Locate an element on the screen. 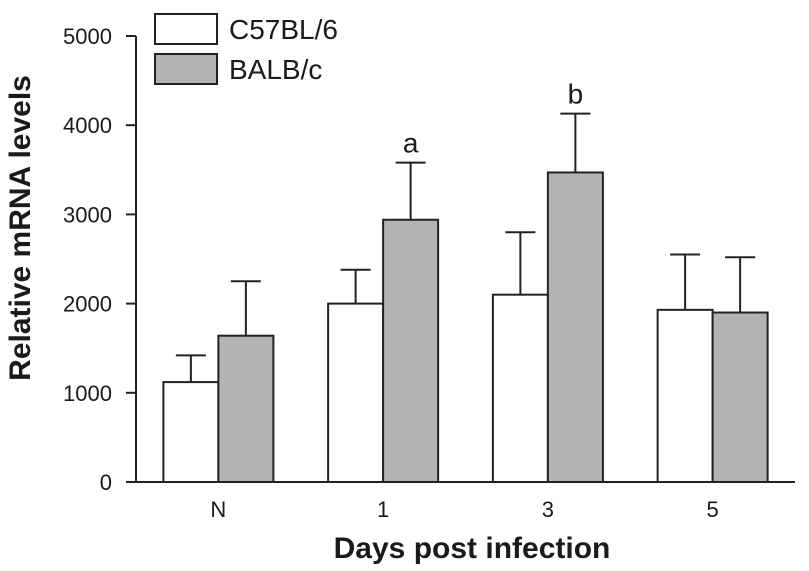  chart-legend: C57BL/6 BALB/c is located at coordinates (246, 49).